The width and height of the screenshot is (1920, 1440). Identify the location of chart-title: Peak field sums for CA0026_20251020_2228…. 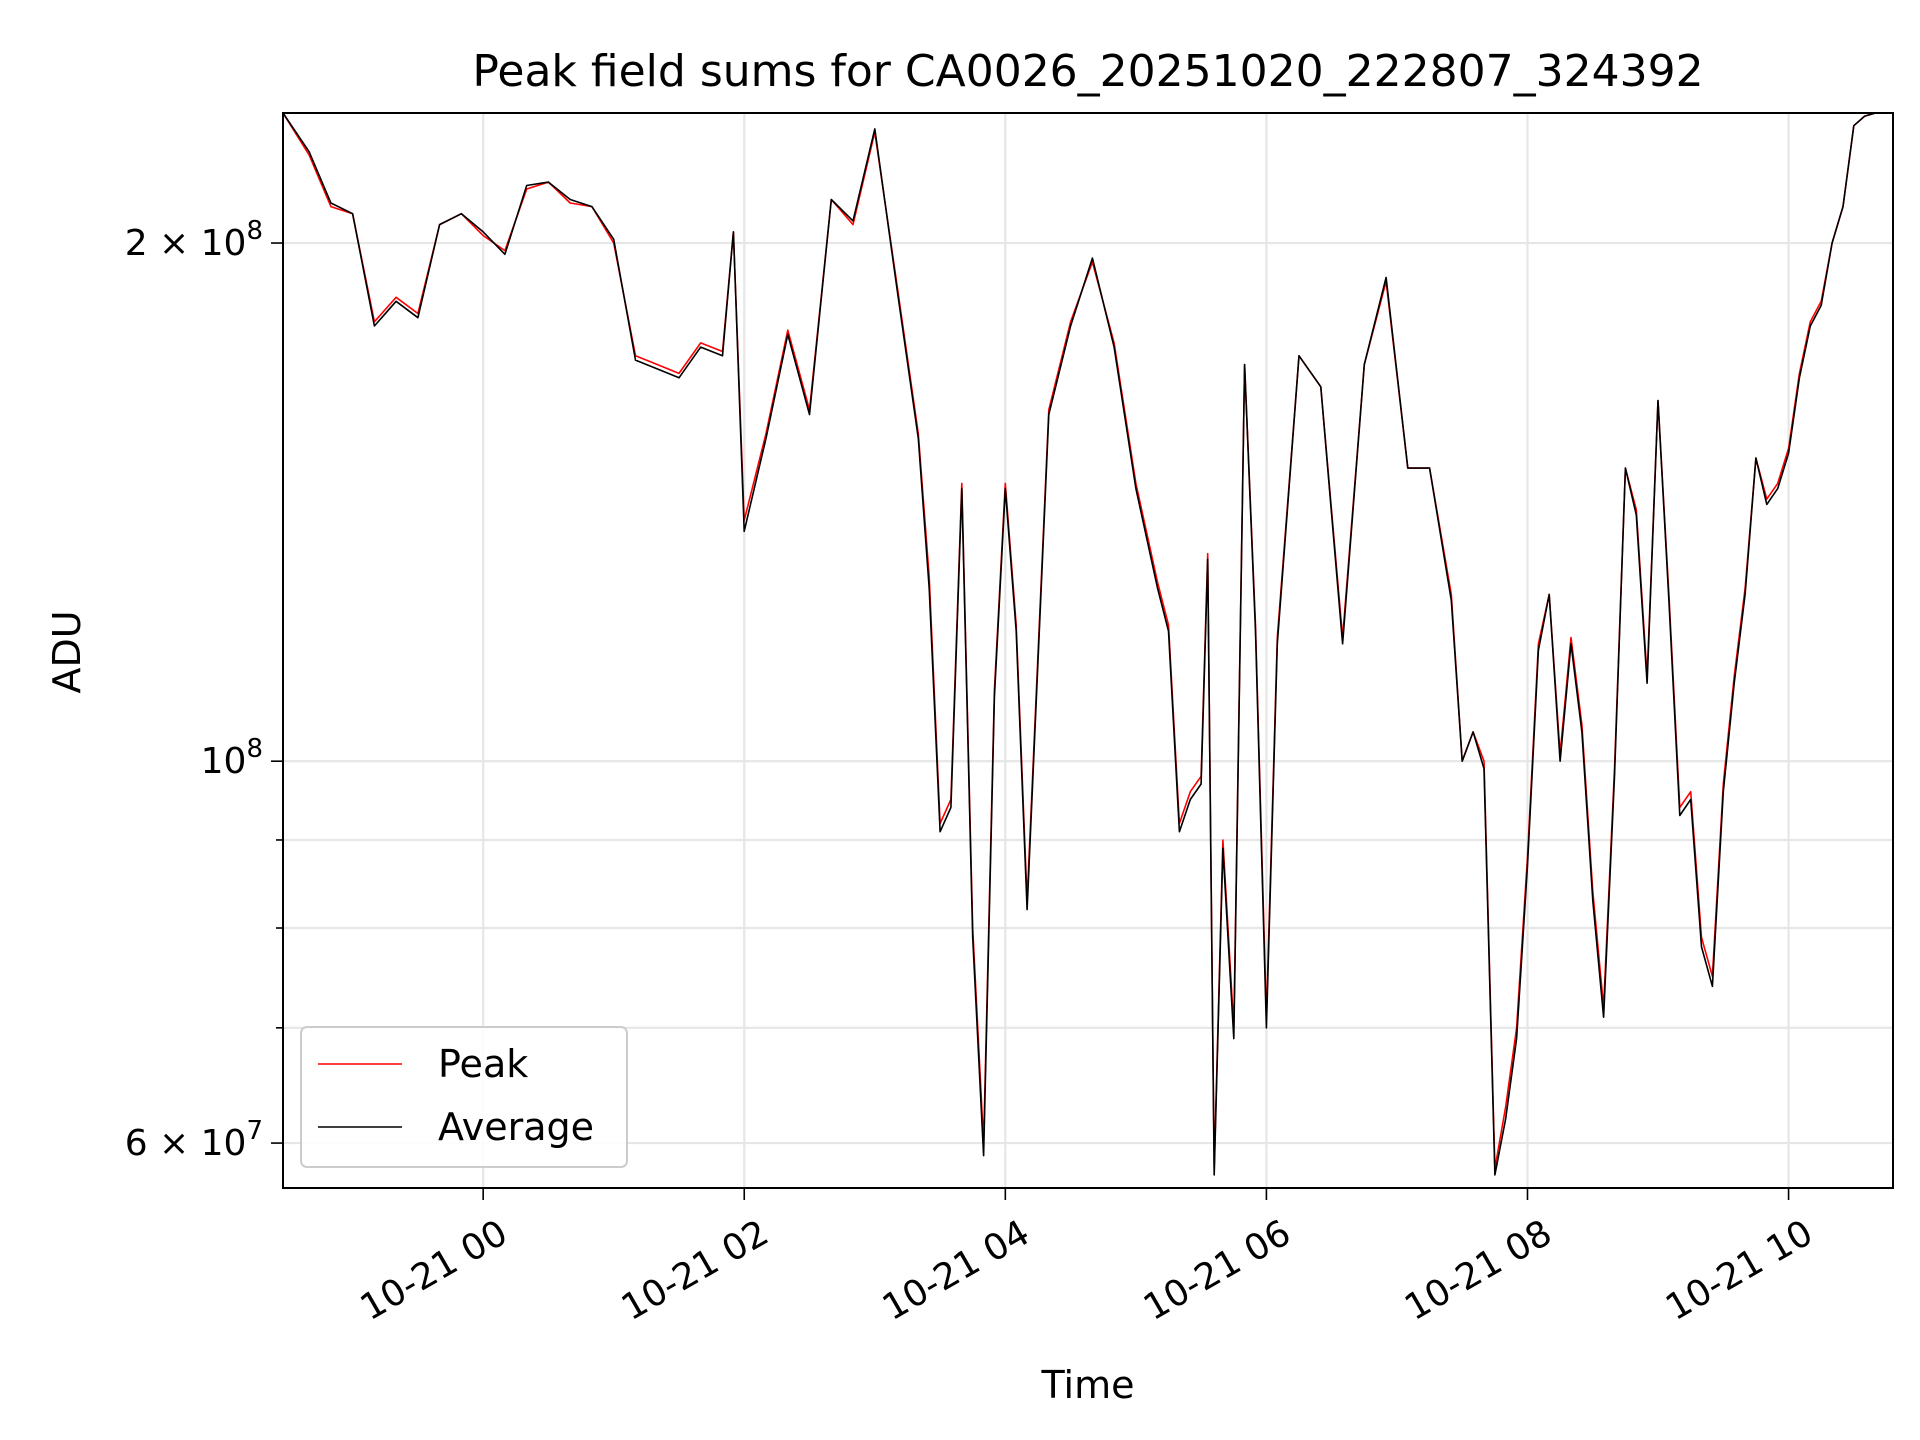
(1087, 71).